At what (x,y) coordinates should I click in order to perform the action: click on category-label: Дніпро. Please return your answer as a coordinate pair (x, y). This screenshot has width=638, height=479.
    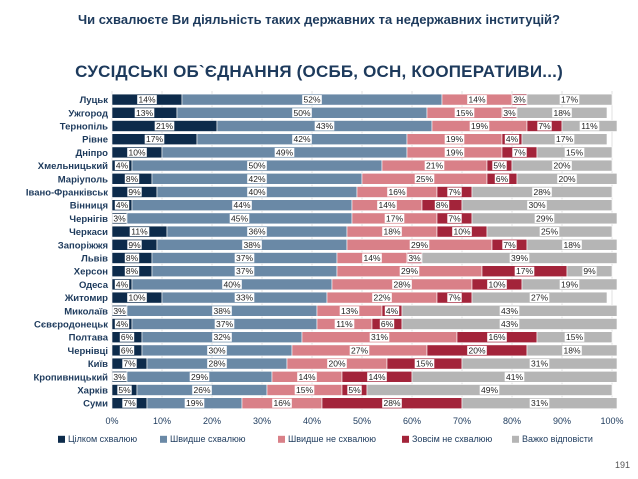
    Looking at the image, I should click on (92, 153).